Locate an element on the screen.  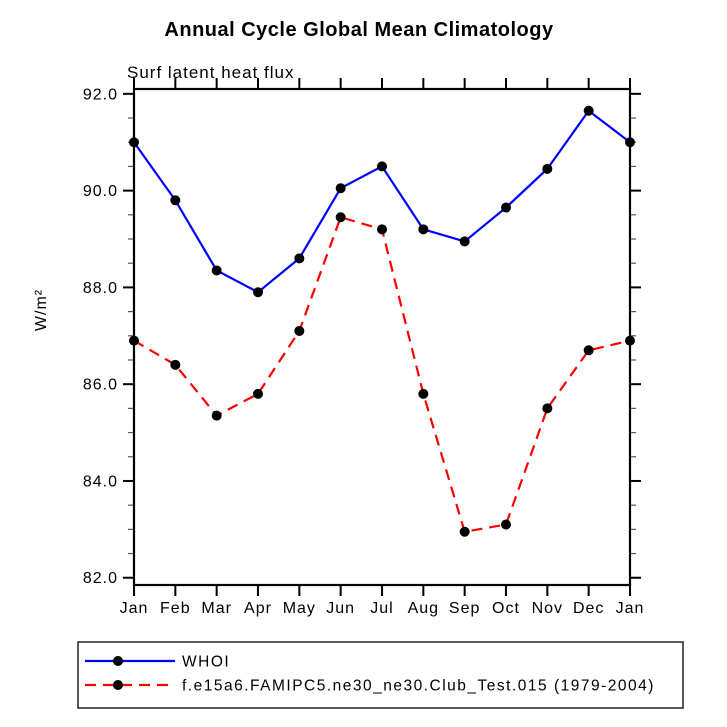
x-tick-label: Jul is located at coordinates (381, 608).